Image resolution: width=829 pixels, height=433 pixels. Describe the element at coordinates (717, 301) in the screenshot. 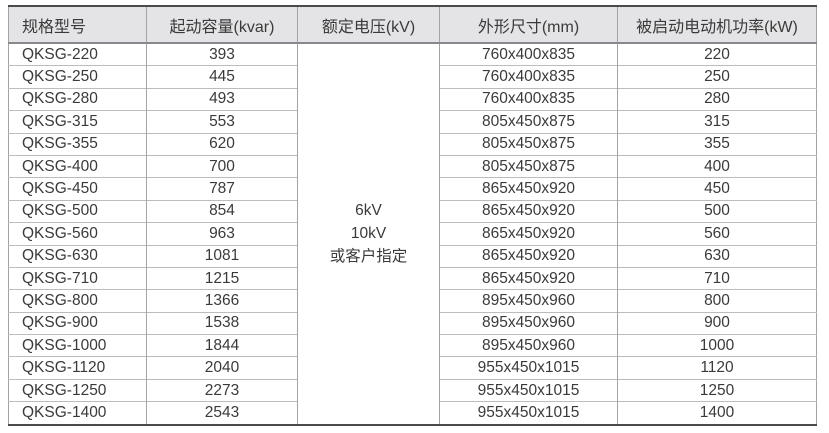

I see `cell-power: 800` at that location.